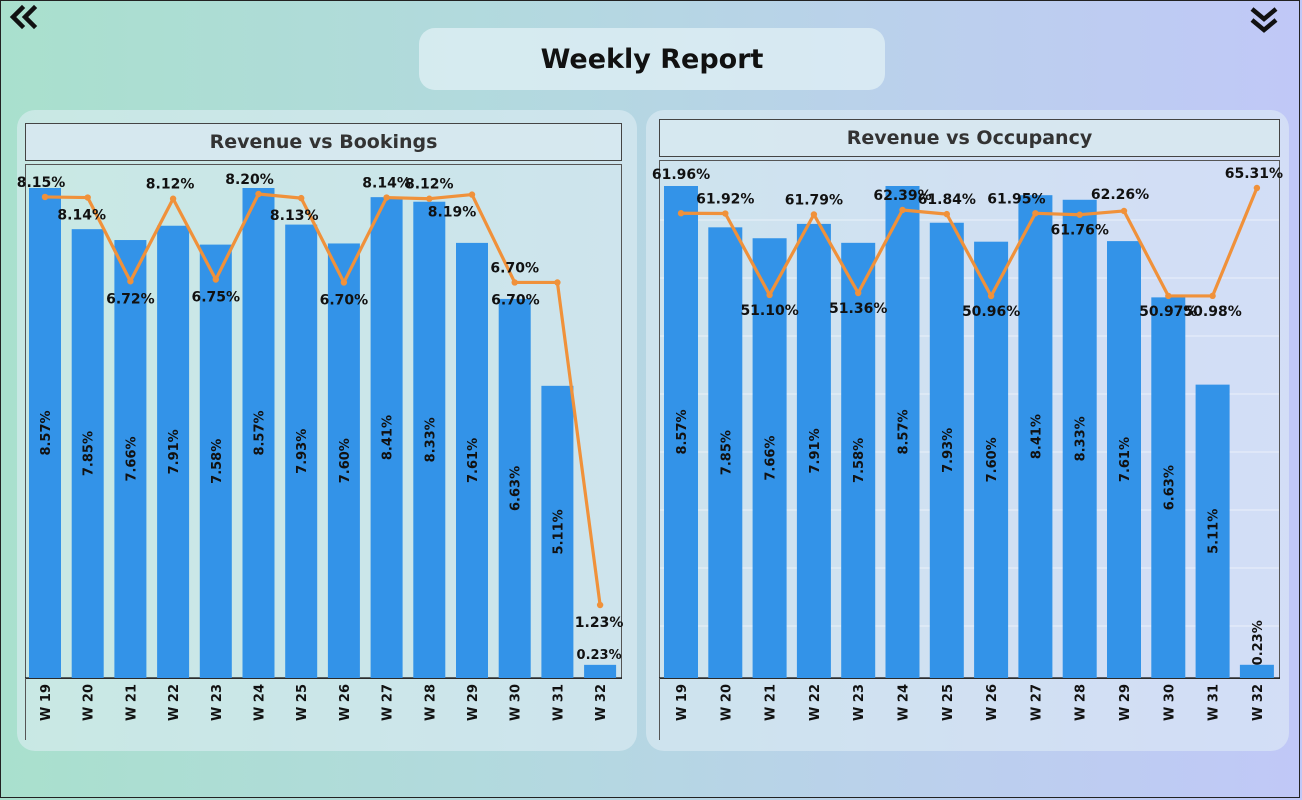 The height and width of the screenshot is (800, 1302). I want to click on occupancy-bar-w29, so click(1124, 459).